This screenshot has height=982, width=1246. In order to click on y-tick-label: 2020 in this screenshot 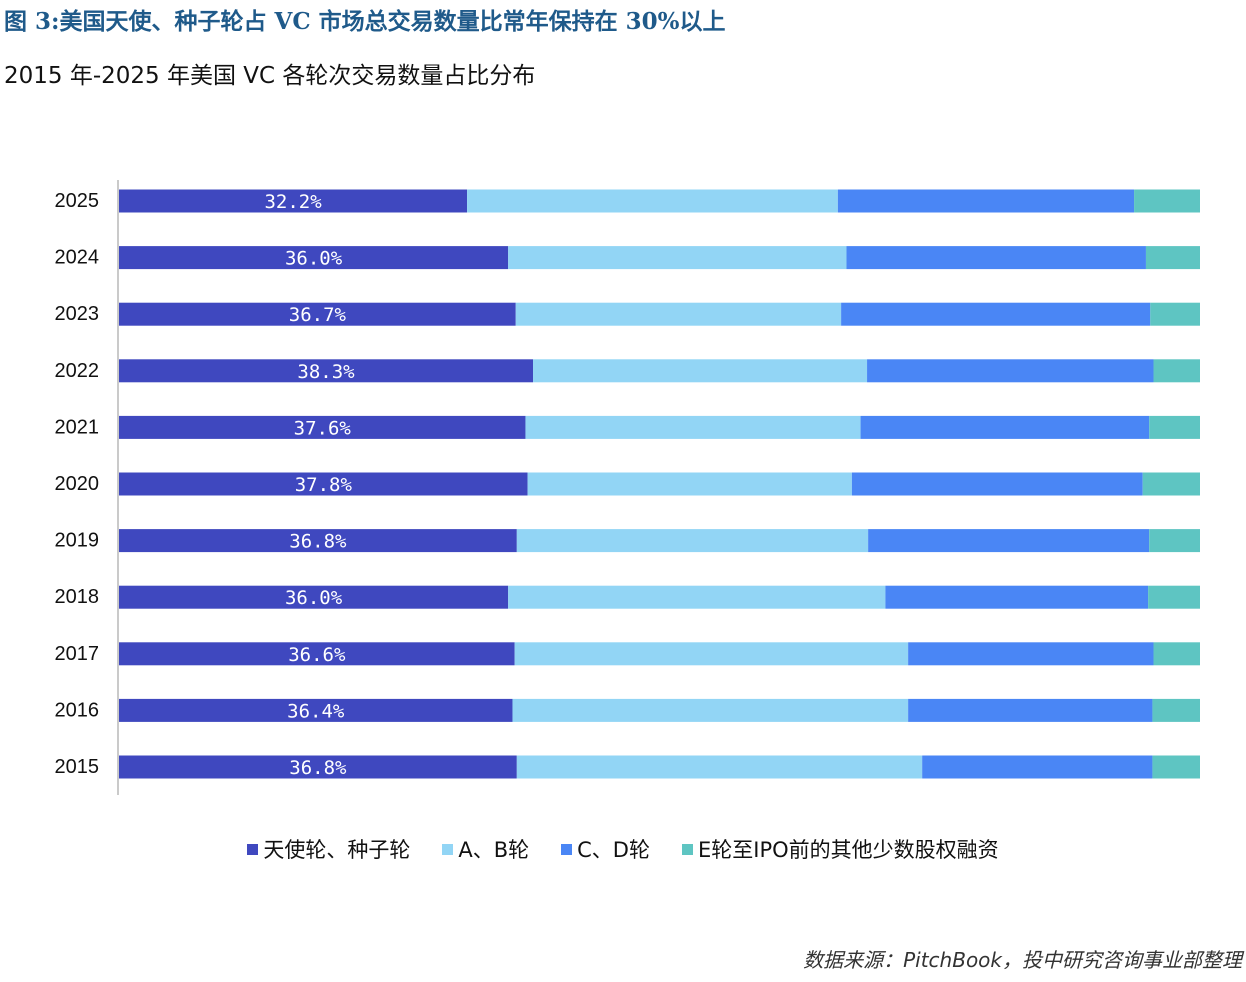, I will do `click(77, 484)`.